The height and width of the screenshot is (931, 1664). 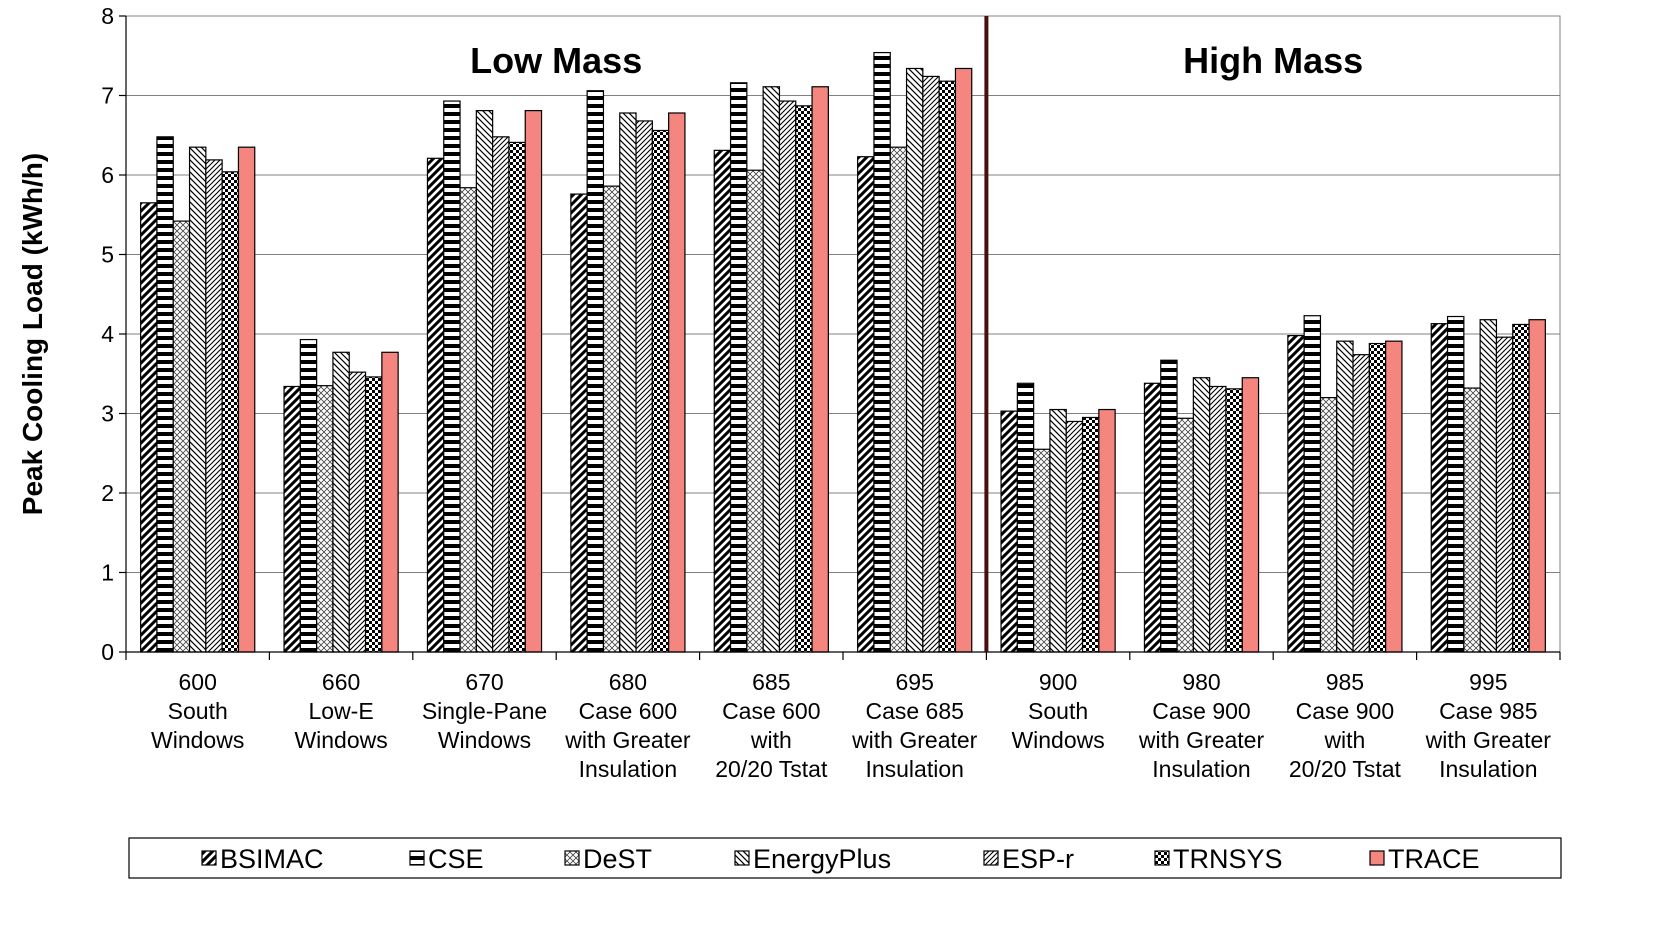 What do you see at coordinates (107, 493) in the screenshot?
I see `y-tick-label: 2` at bounding box center [107, 493].